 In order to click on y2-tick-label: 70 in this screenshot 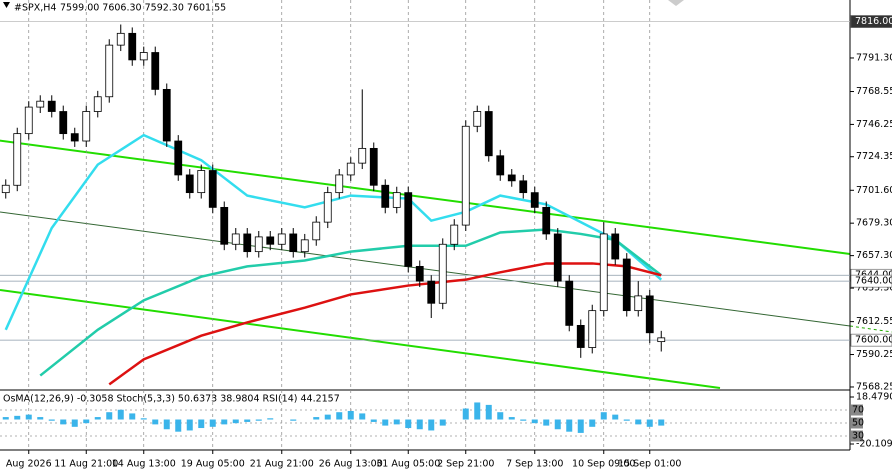, I will do `click(858, 410)`.